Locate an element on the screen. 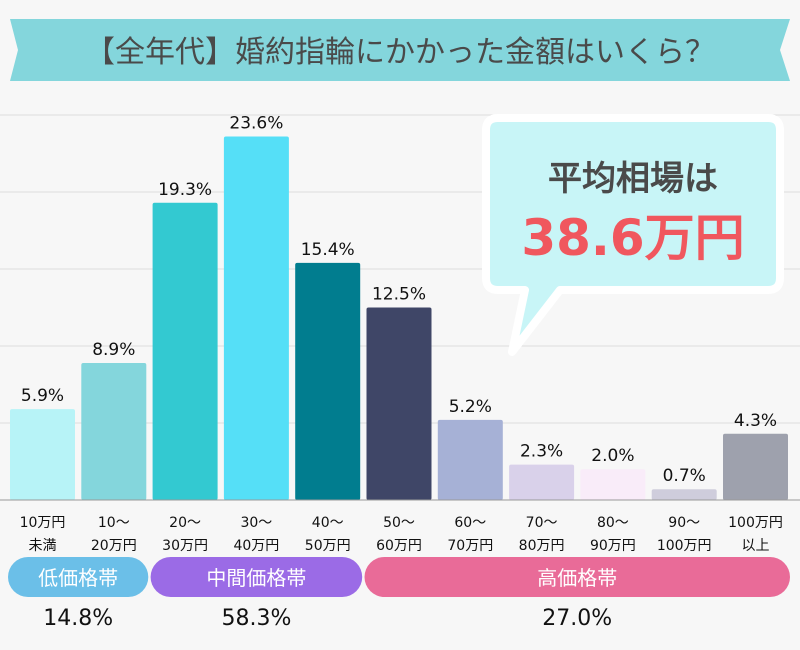 The width and height of the screenshot is (800, 650). bar-value-label: 5.9% is located at coordinates (42, 396).